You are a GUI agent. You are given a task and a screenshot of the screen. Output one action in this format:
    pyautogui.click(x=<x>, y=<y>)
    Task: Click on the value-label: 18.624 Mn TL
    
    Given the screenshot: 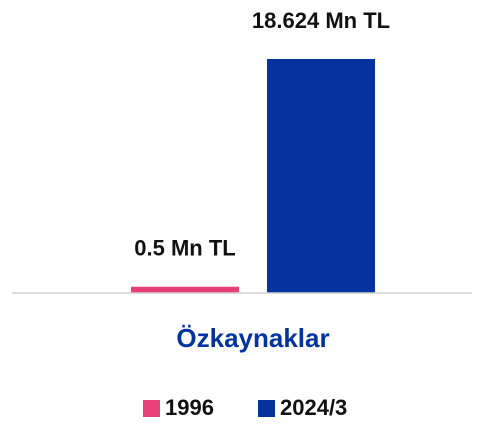 What is the action you would take?
    pyautogui.click(x=321, y=20)
    